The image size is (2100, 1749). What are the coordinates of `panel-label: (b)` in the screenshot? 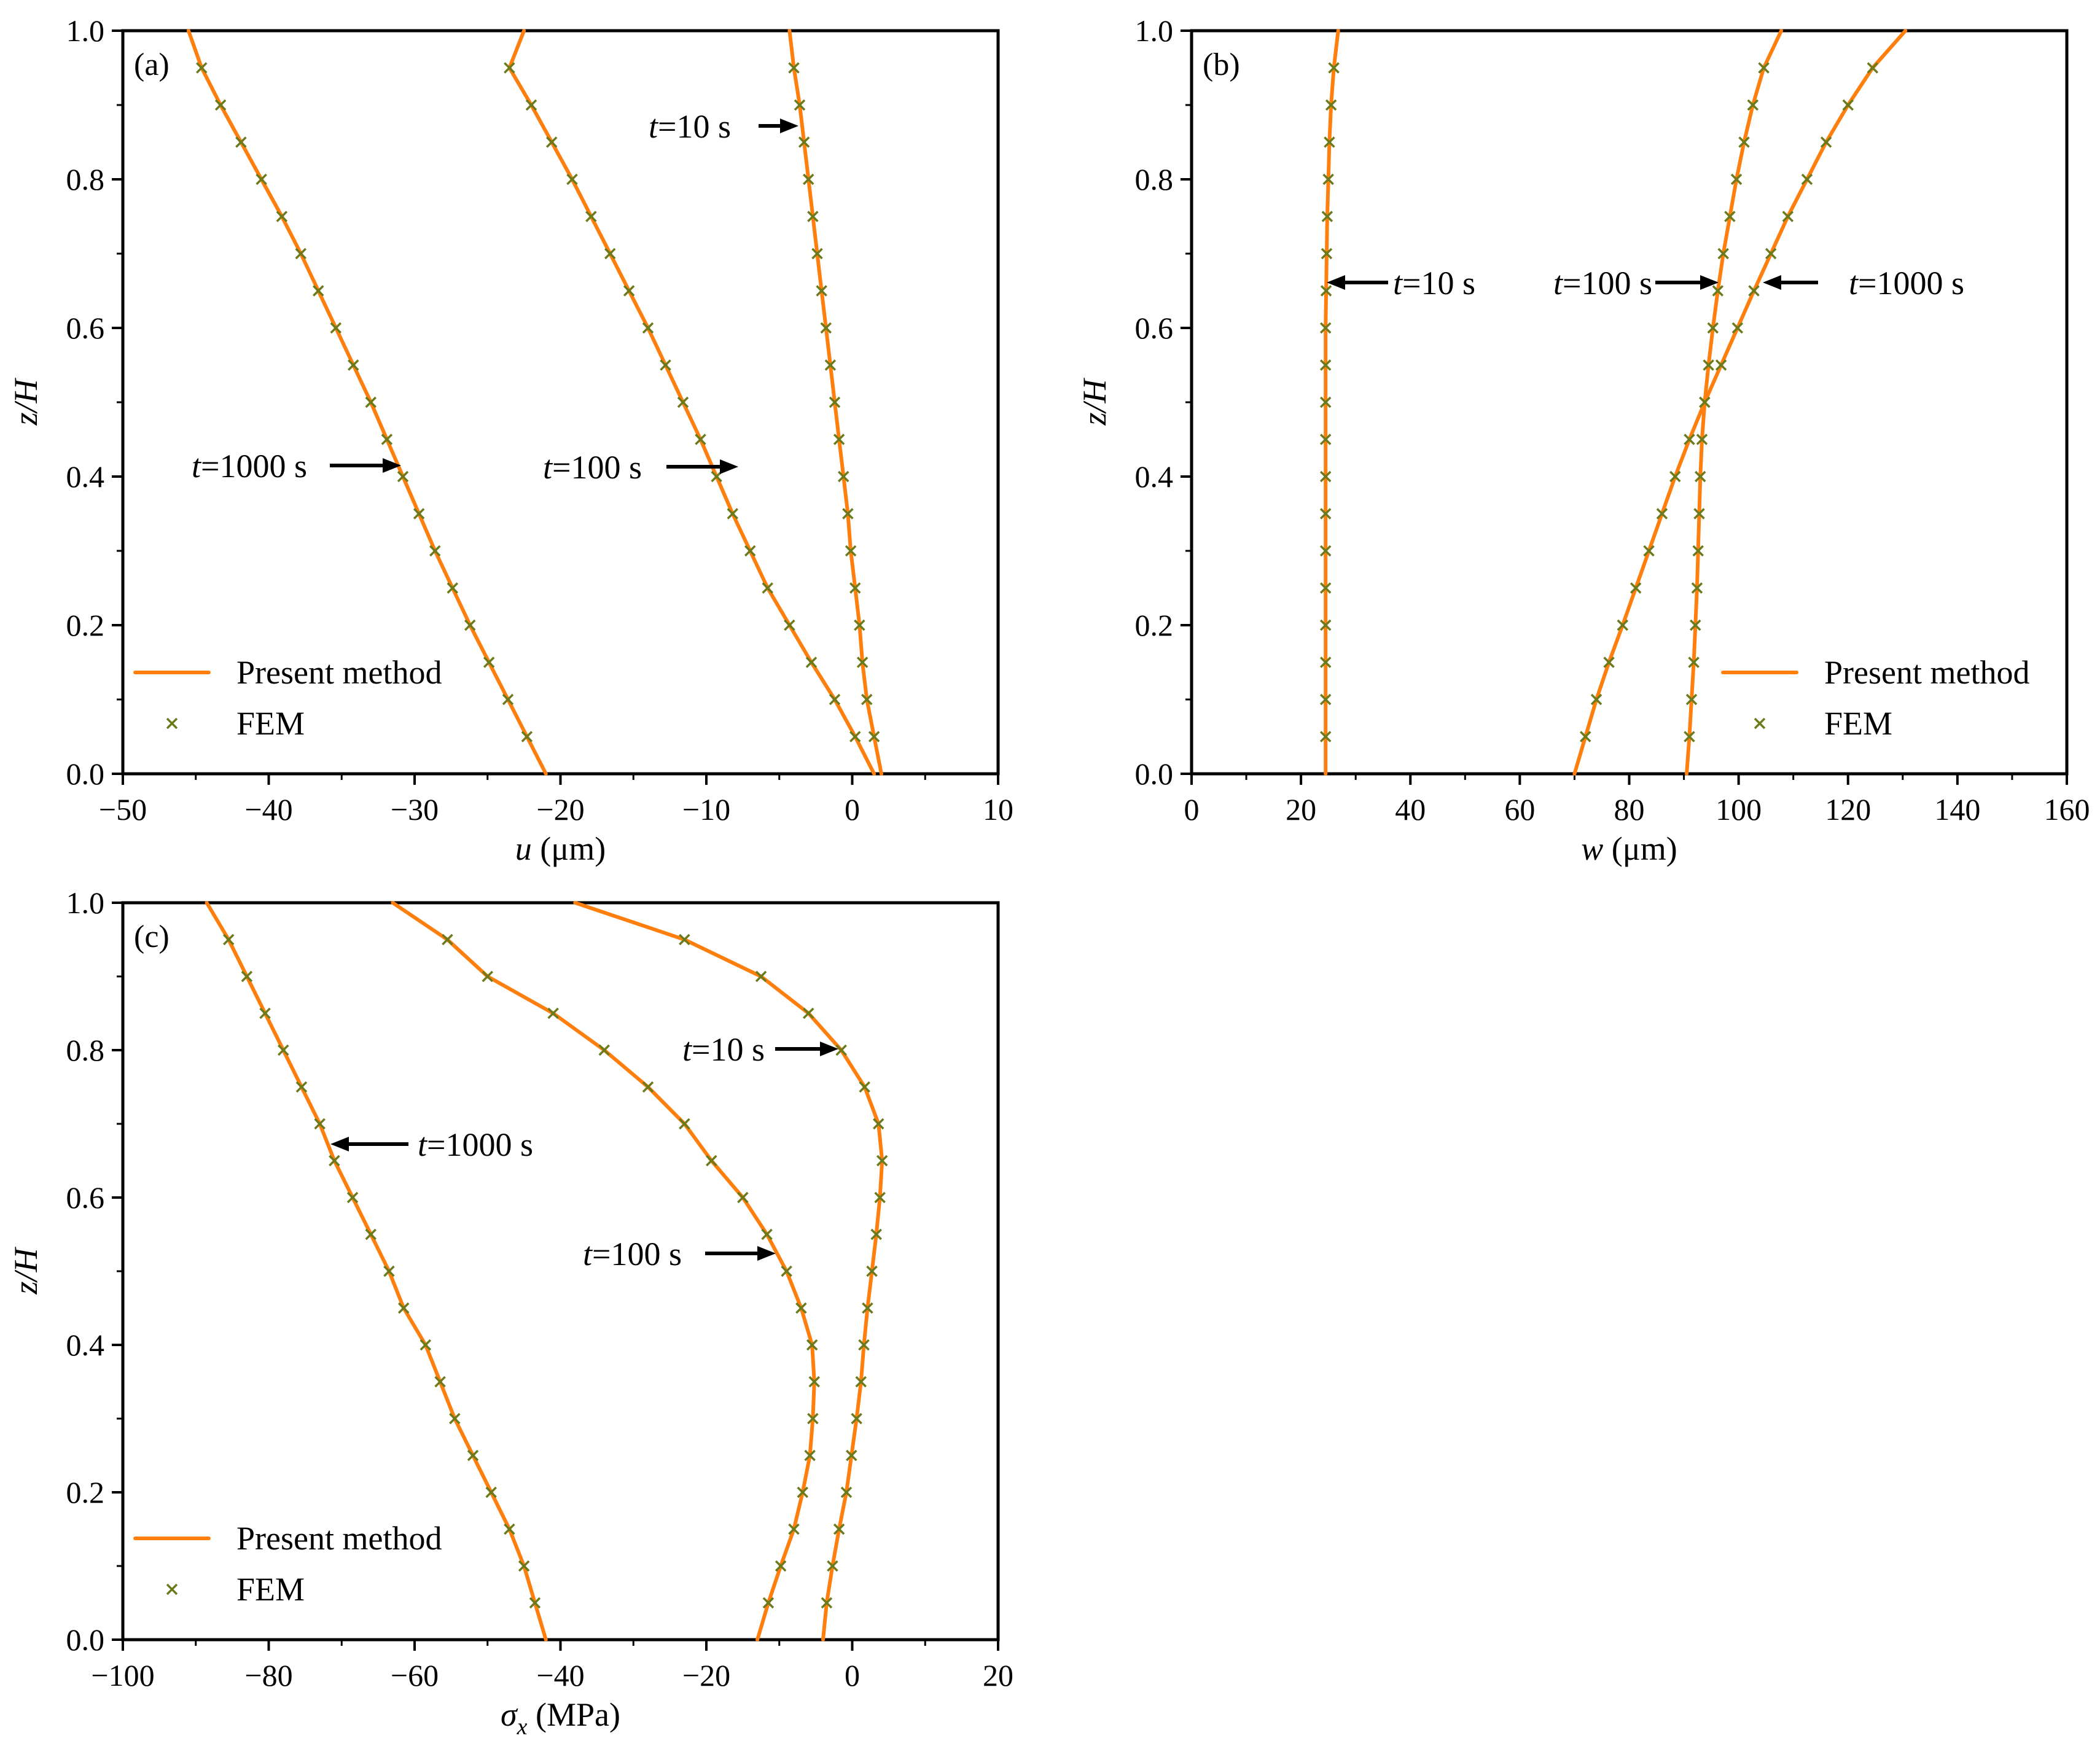 It's located at (1221, 64).